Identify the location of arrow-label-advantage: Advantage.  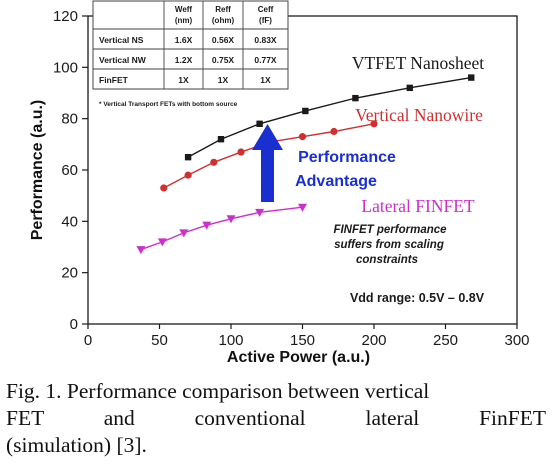
(336, 181).